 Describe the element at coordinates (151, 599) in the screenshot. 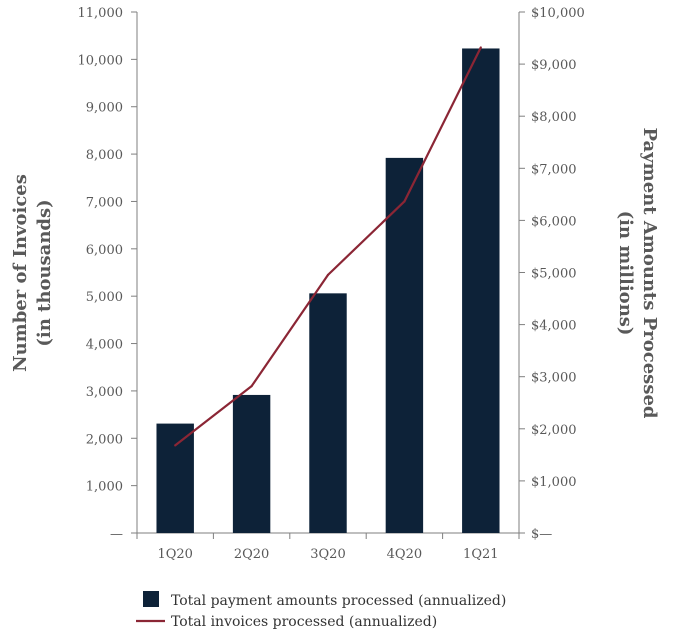

I see `legend-swatch-payments` at that location.